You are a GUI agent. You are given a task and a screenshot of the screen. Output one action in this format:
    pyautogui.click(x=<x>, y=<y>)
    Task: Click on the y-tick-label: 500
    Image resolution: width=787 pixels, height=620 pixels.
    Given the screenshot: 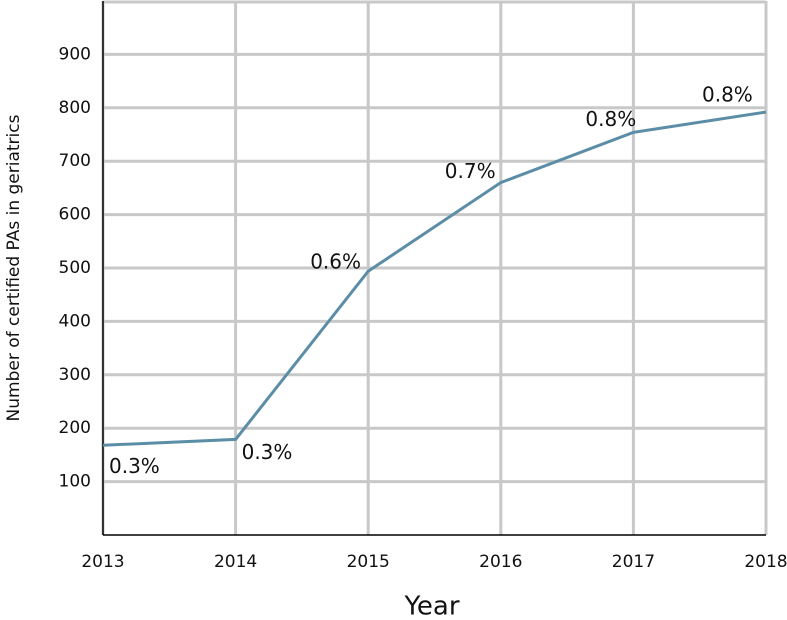 What is the action you would take?
    pyautogui.click(x=75, y=268)
    